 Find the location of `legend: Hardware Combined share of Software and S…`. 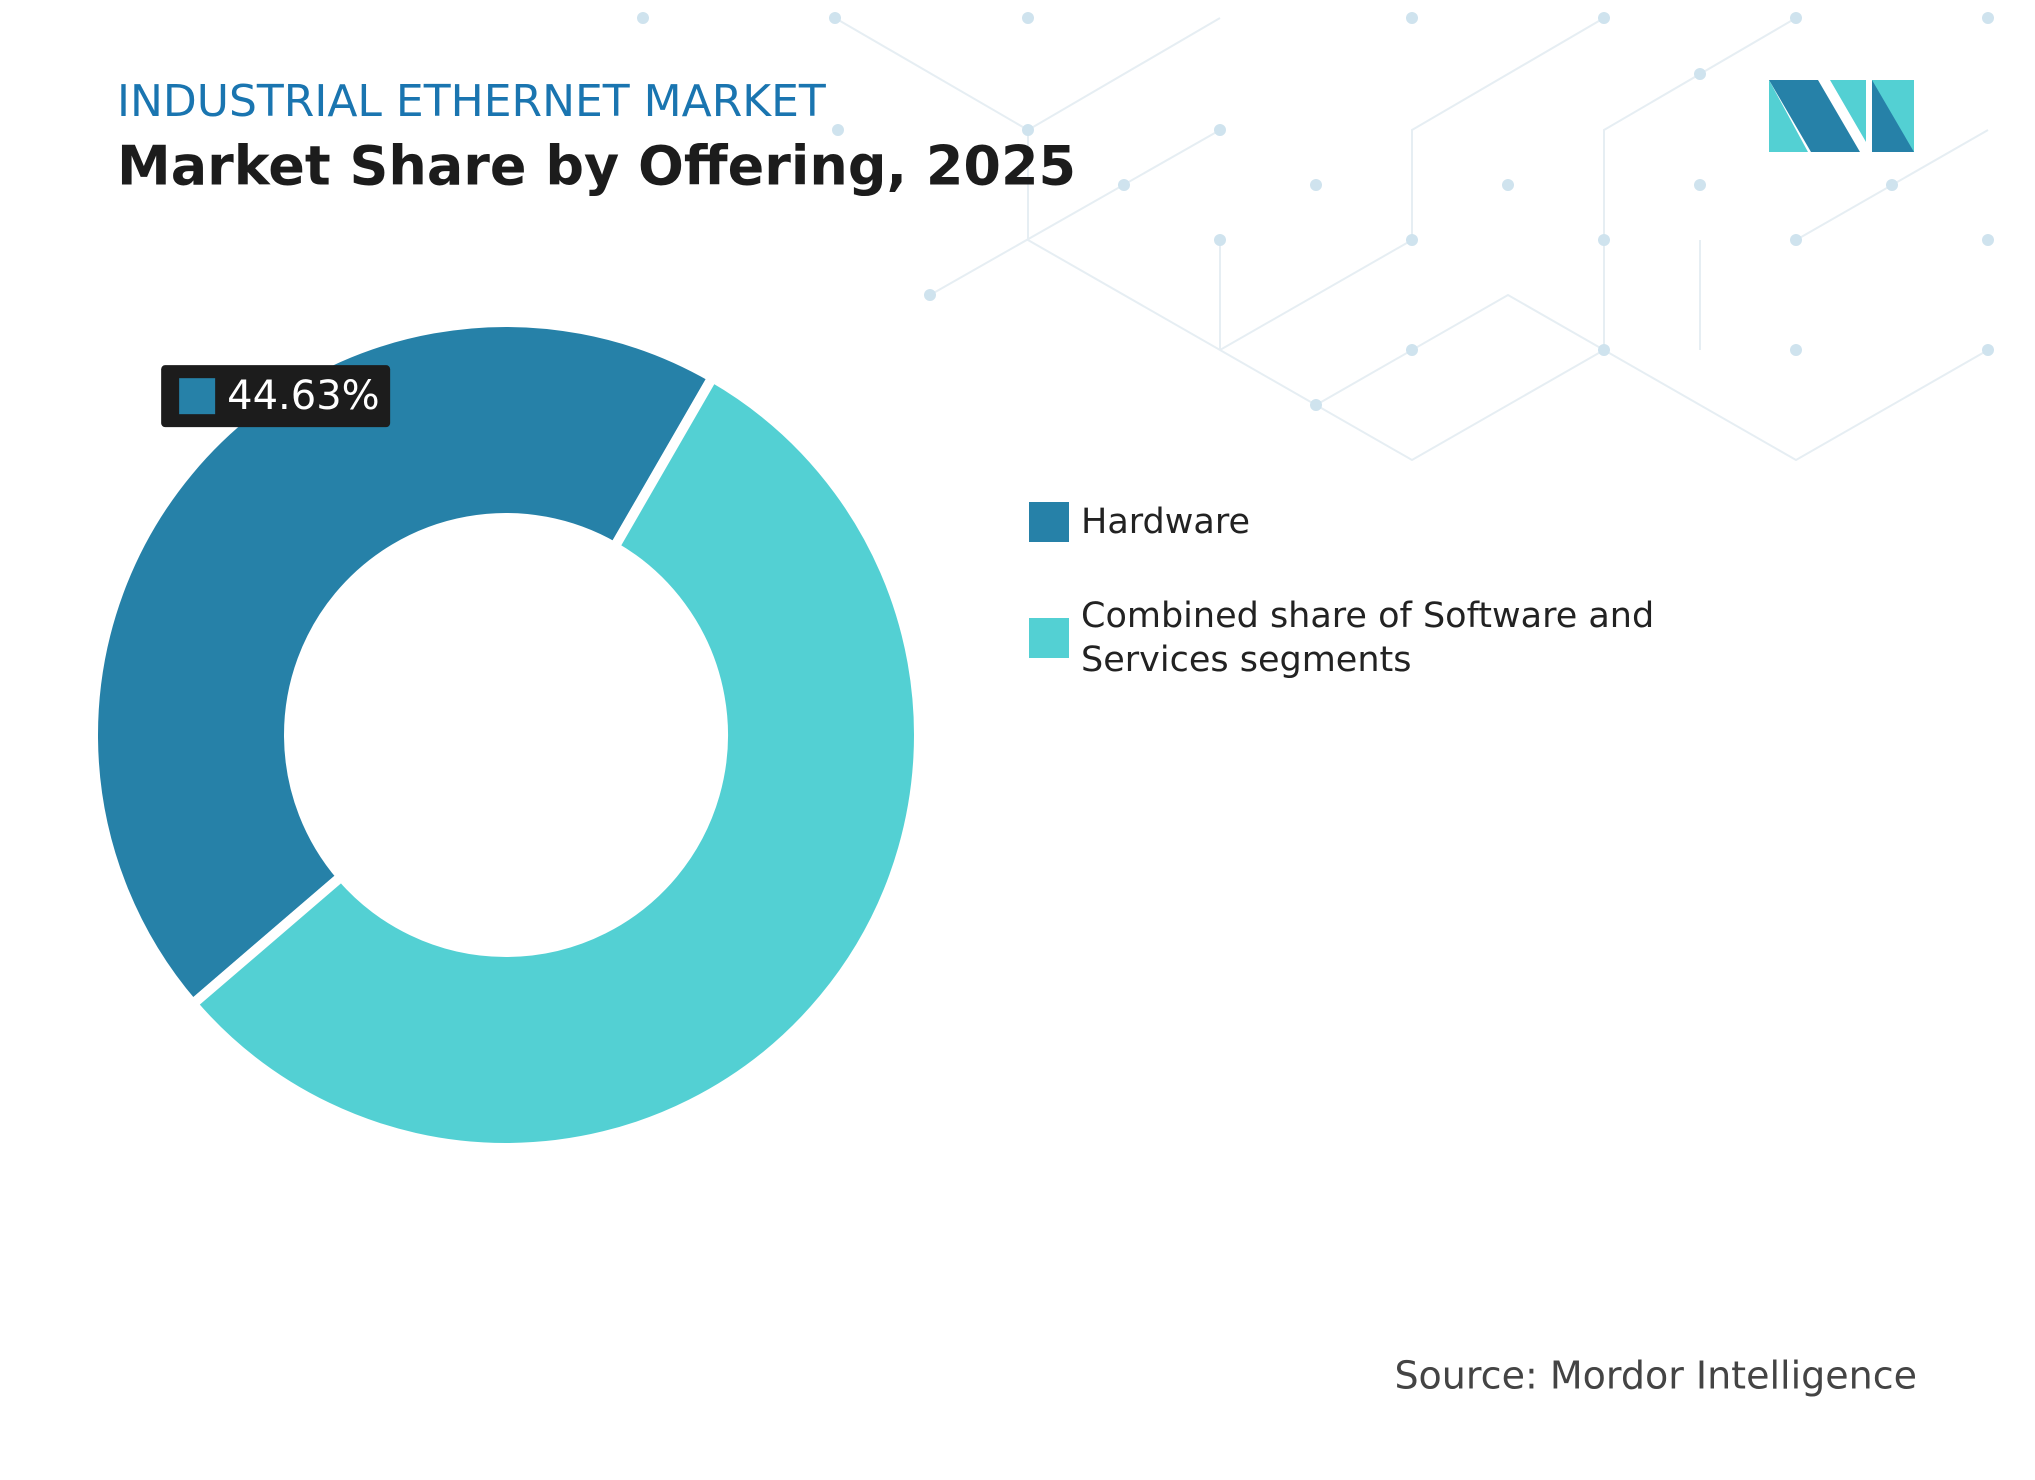

legend: Hardware Combined share of Software and S… is located at coordinates (1379, 616).